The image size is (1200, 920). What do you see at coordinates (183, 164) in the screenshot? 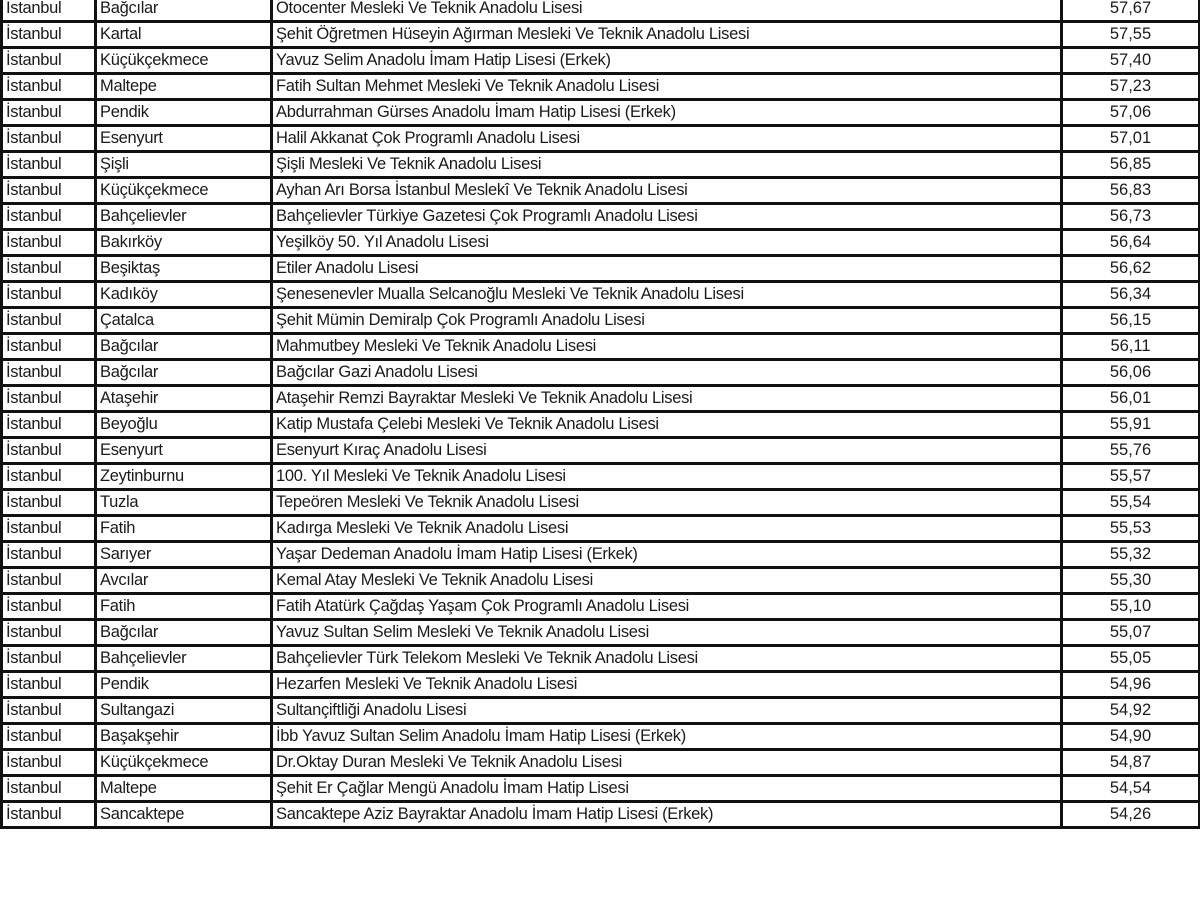
I see `district-cell: Şişli` at bounding box center [183, 164].